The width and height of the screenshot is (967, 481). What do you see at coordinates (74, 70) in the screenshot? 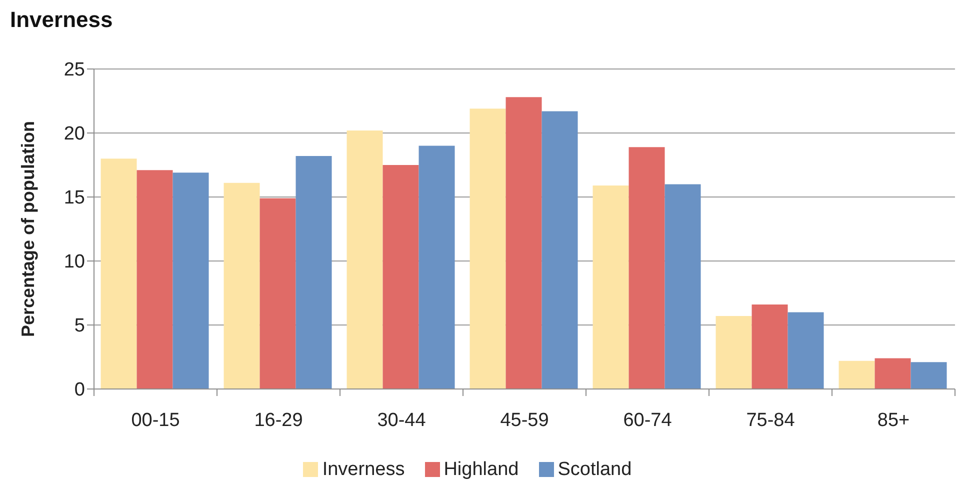
I see `y-tick-label: 25` at bounding box center [74, 70].